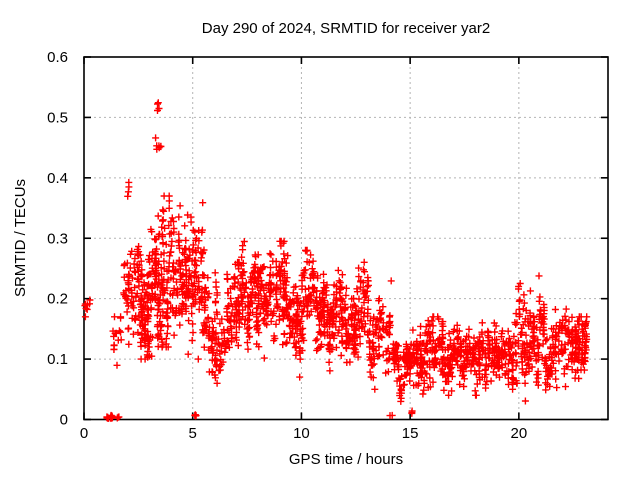 The width and height of the screenshot is (640, 480). I want to click on y-tick-labels: 0 0.1 0.2 0.3 0.4 0.5 0.6, so click(57, 239).